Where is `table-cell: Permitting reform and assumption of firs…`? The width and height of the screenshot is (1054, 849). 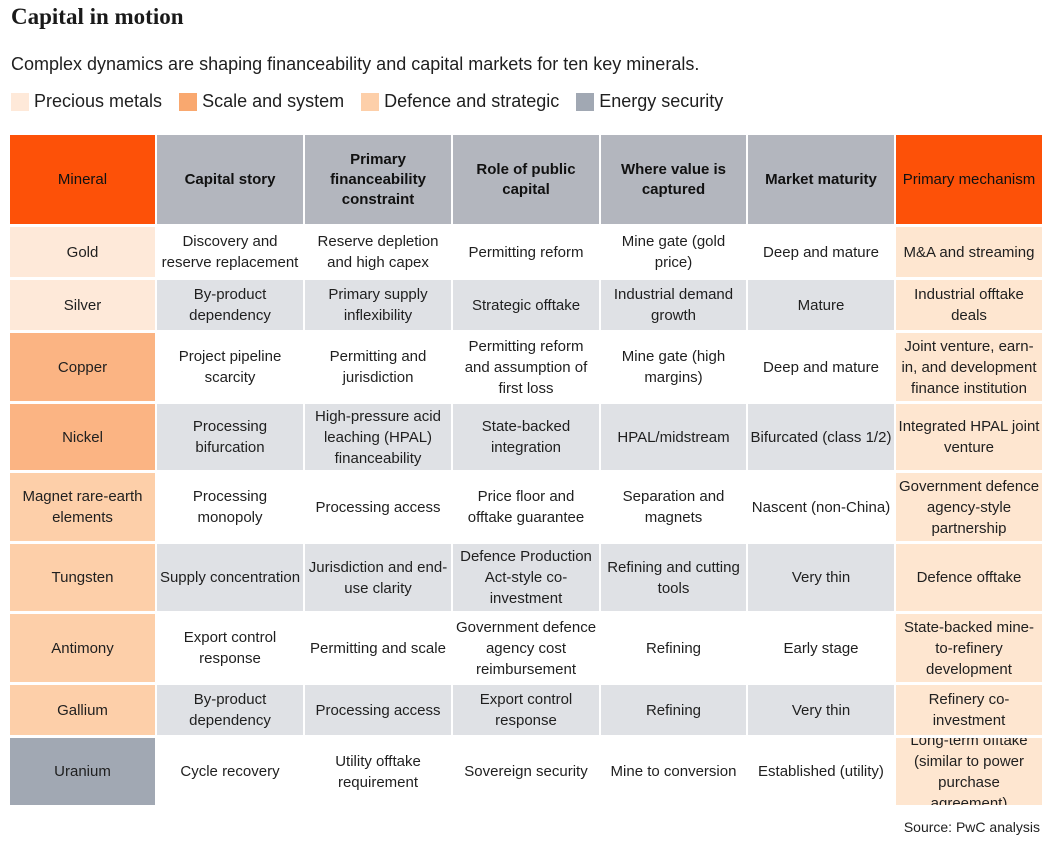
table-cell: Permitting reform and assumption of firs… is located at coordinates (526, 367).